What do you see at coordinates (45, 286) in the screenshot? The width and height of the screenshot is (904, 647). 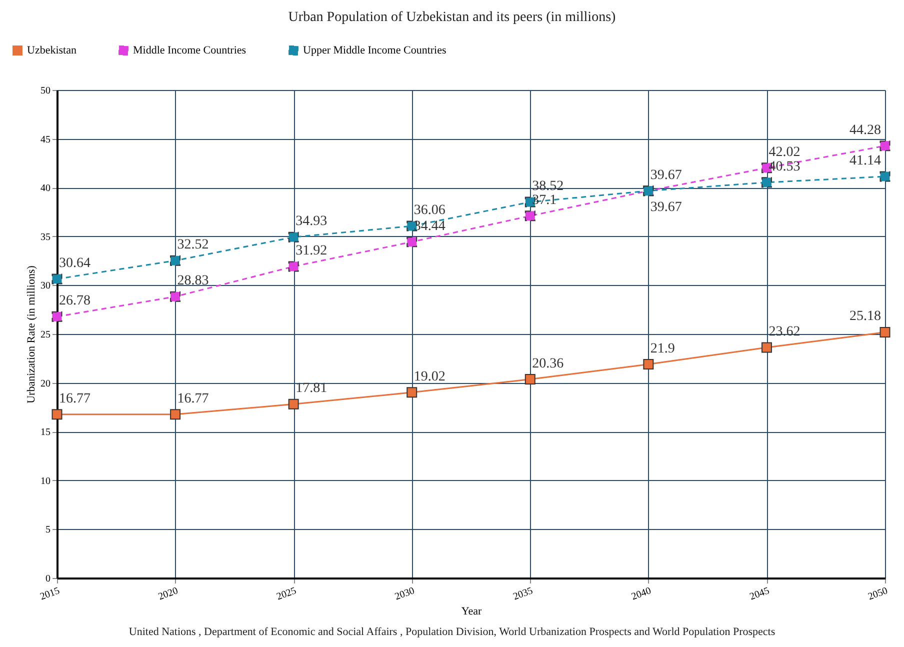 I see `y-tick-label: 30` at bounding box center [45, 286].